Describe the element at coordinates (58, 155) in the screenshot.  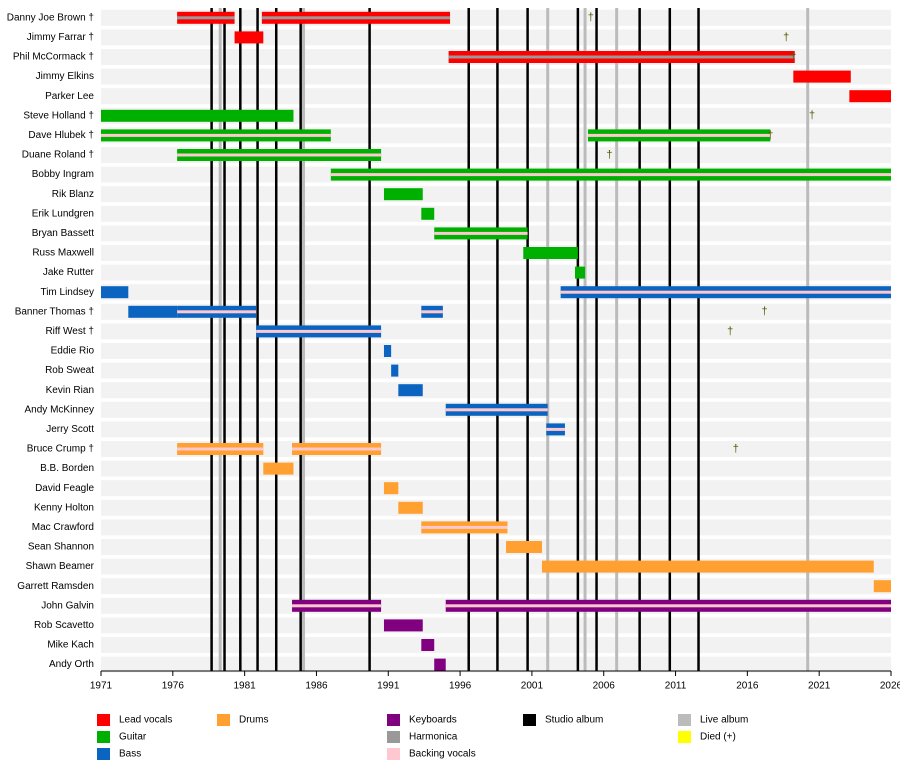
I see `member-name: Duane Roland †` at that location.